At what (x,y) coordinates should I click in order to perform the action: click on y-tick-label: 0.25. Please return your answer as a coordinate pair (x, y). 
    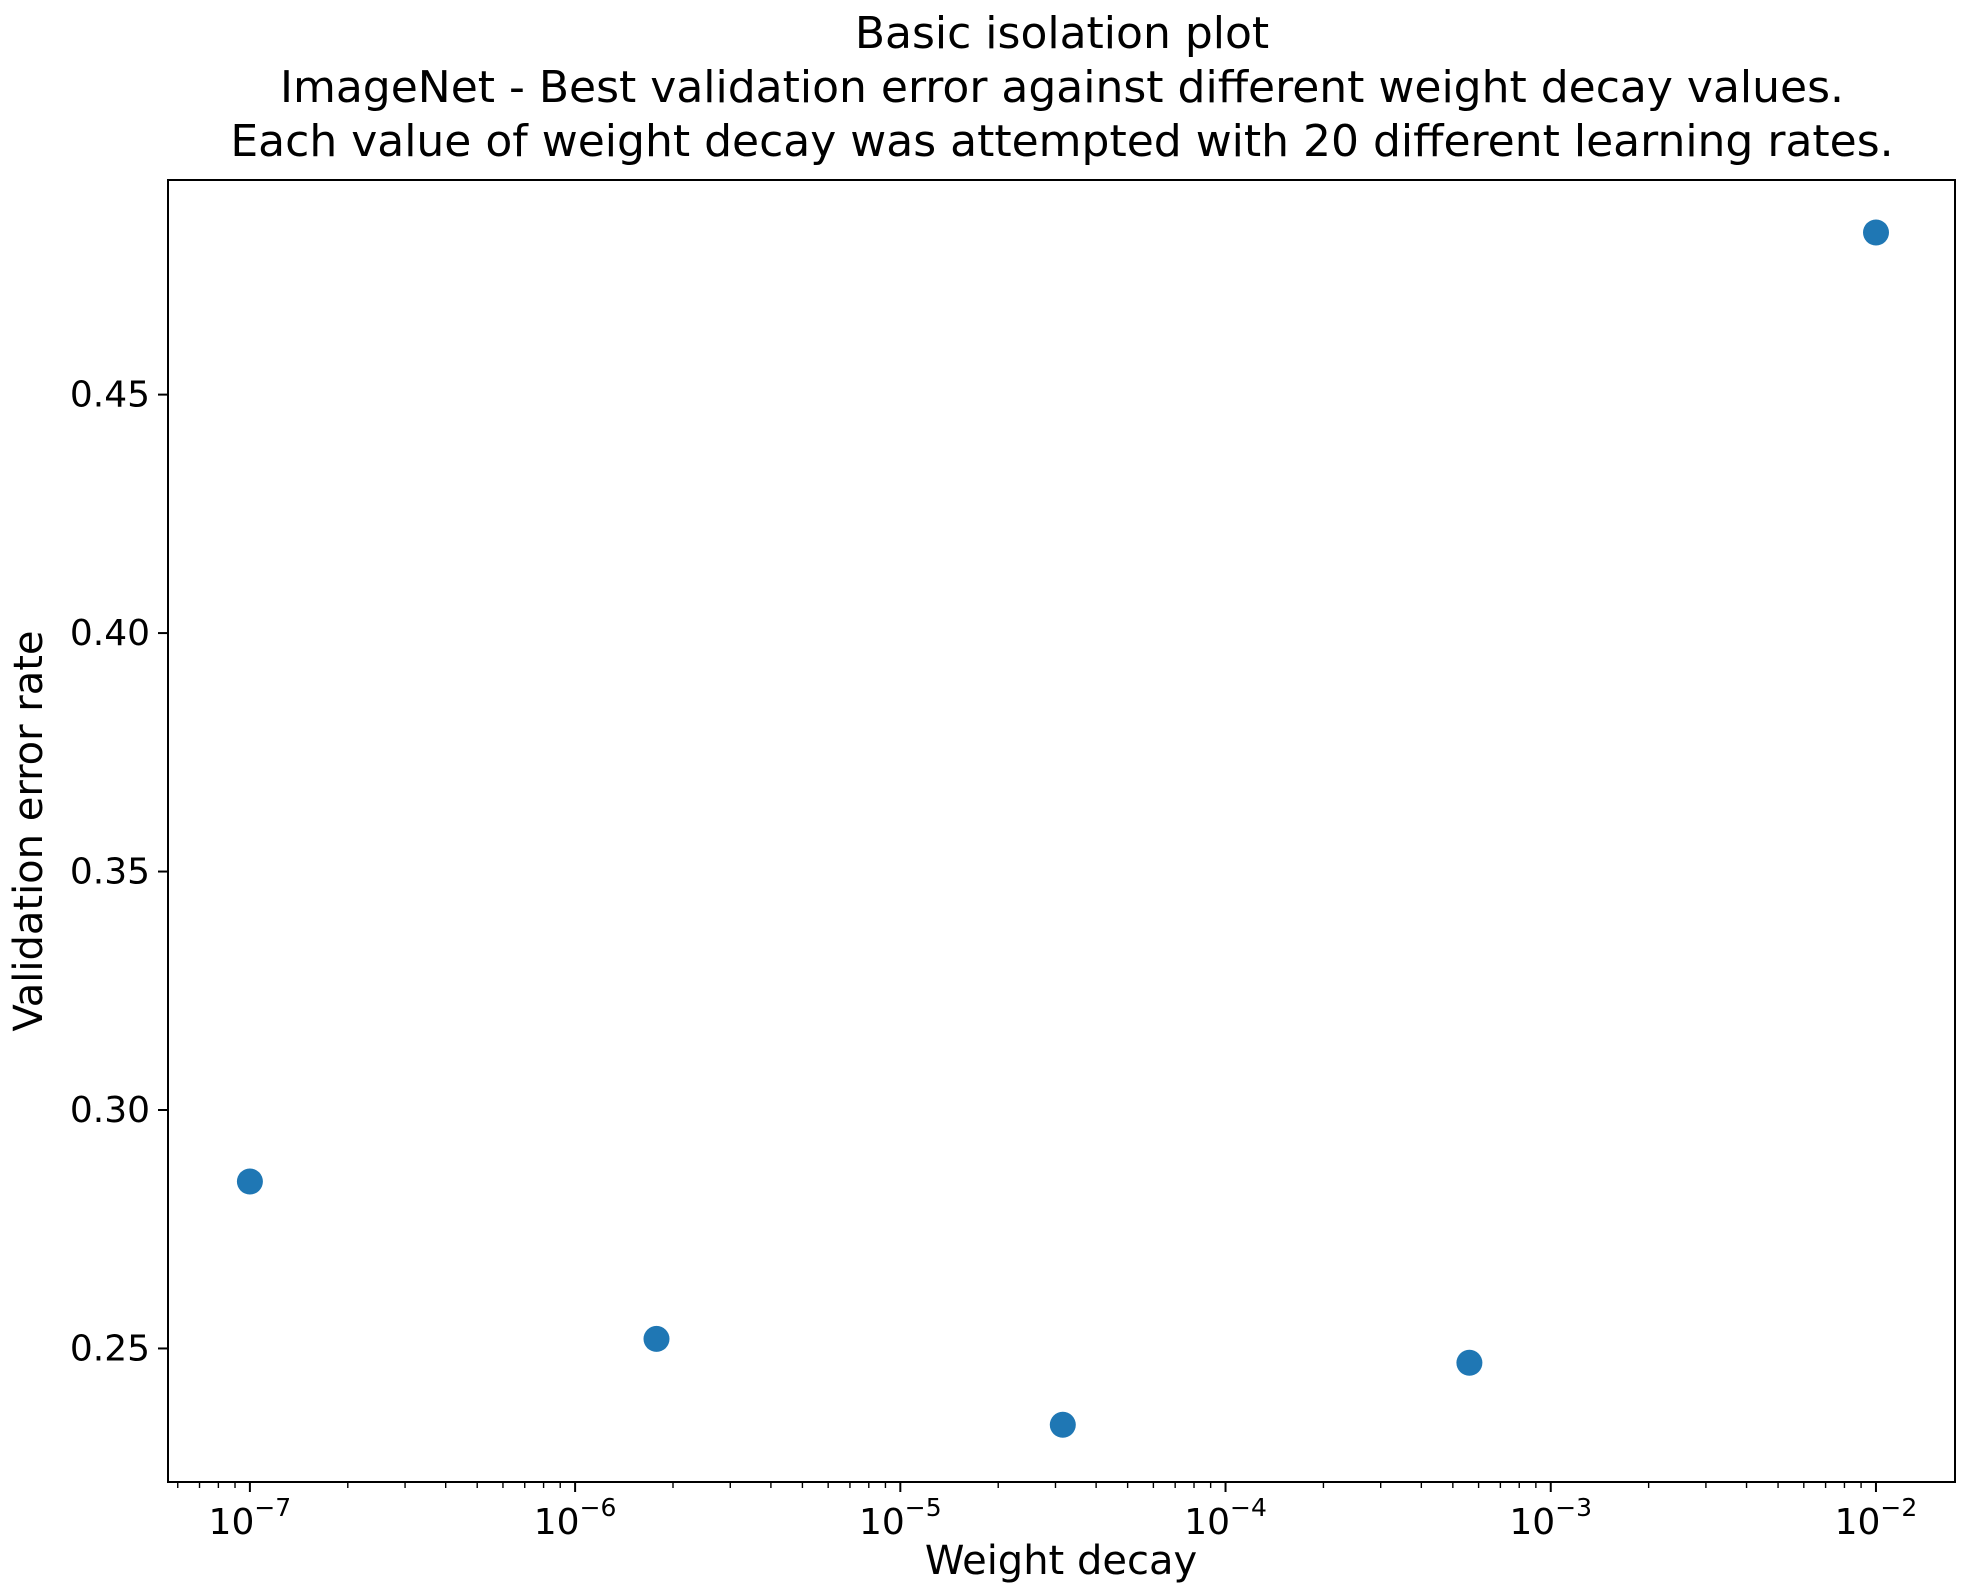
    Looking at the image, I should click on (110, 1348).